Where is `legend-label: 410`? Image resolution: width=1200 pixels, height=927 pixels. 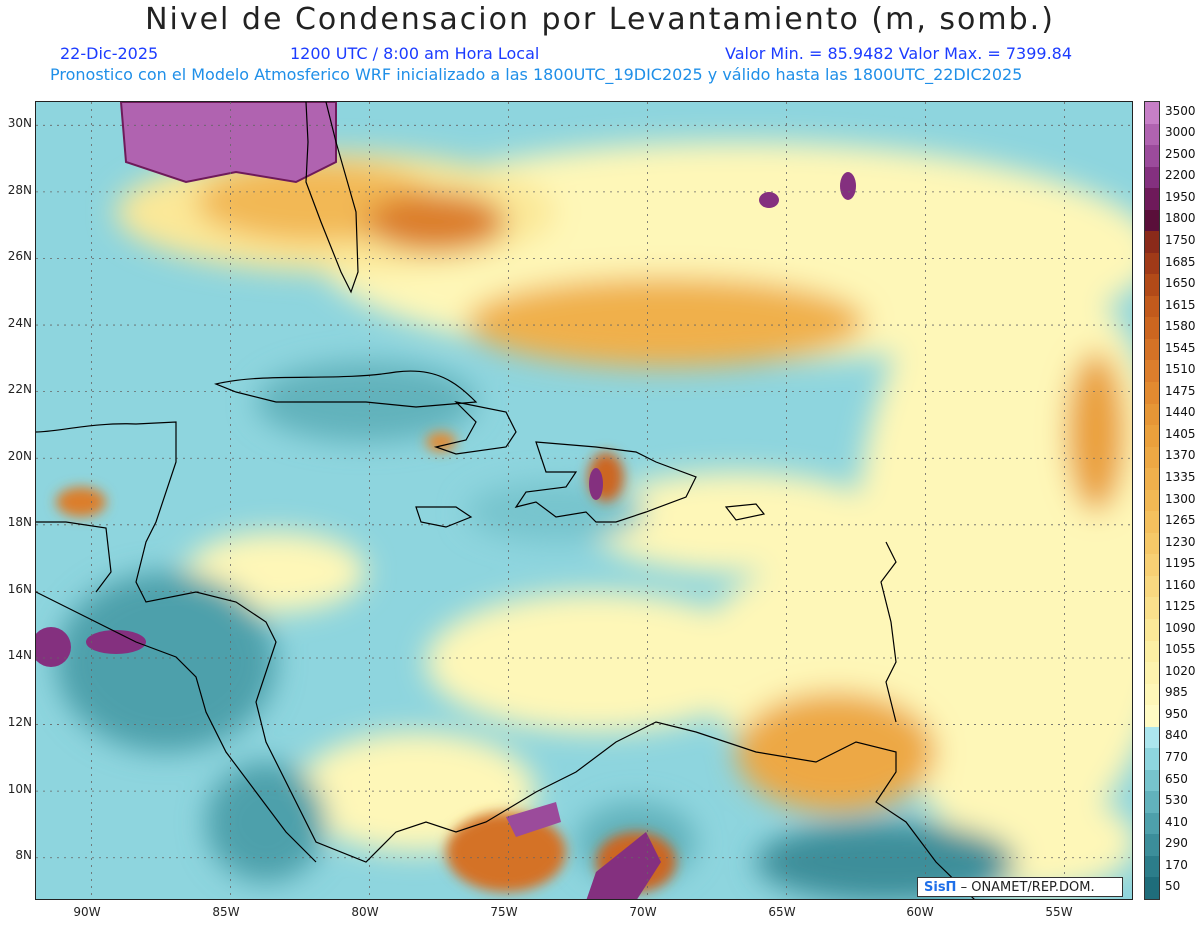
legend-label: 410 is located at coordinates (1176, 821).